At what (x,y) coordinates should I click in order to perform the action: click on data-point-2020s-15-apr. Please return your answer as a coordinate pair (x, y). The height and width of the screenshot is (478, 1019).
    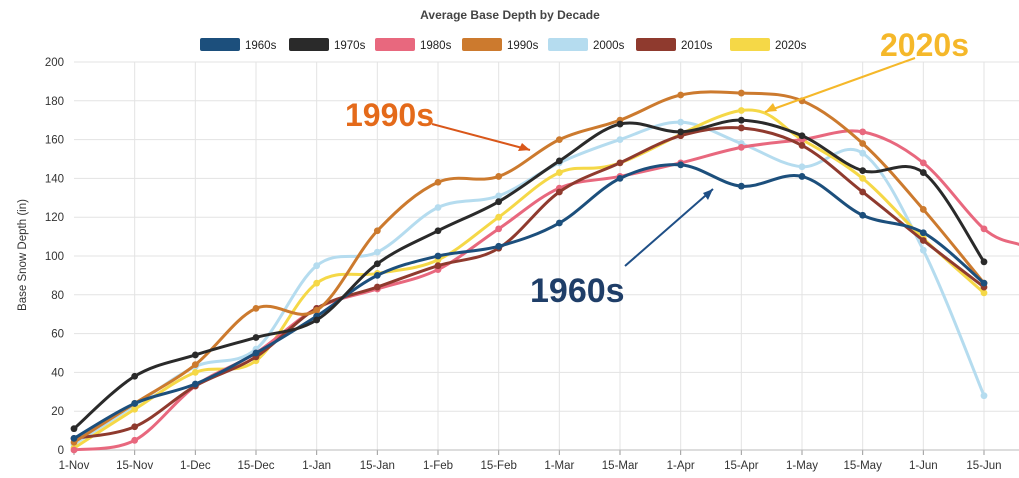
    Looking at the image, I should click on (741, 110).